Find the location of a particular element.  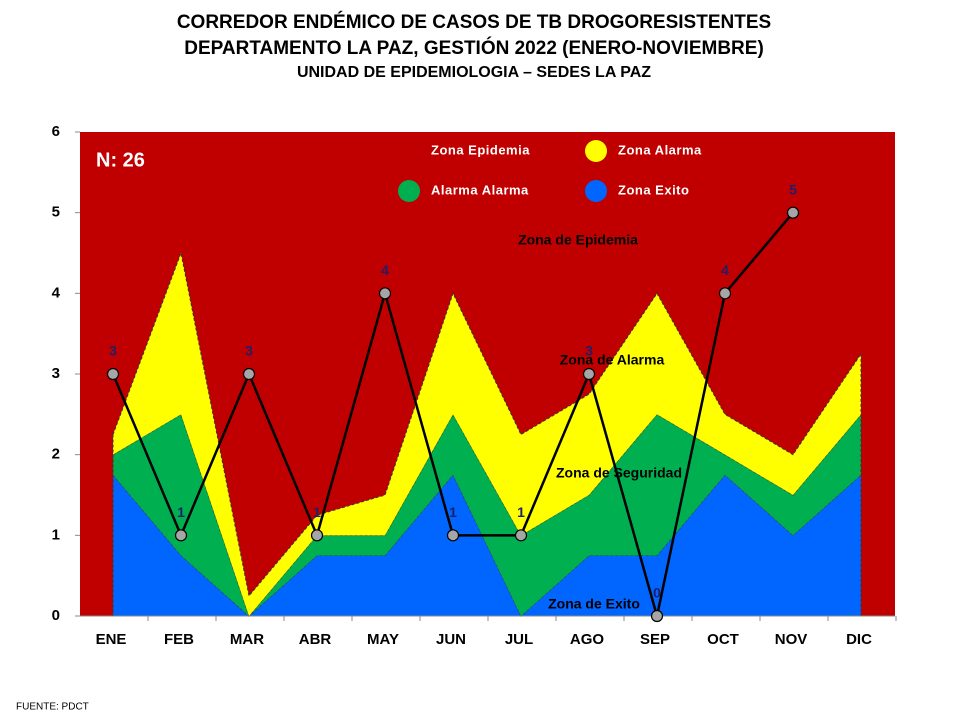

annotation: Zona de Alarma is located at coordinates (612, 360).